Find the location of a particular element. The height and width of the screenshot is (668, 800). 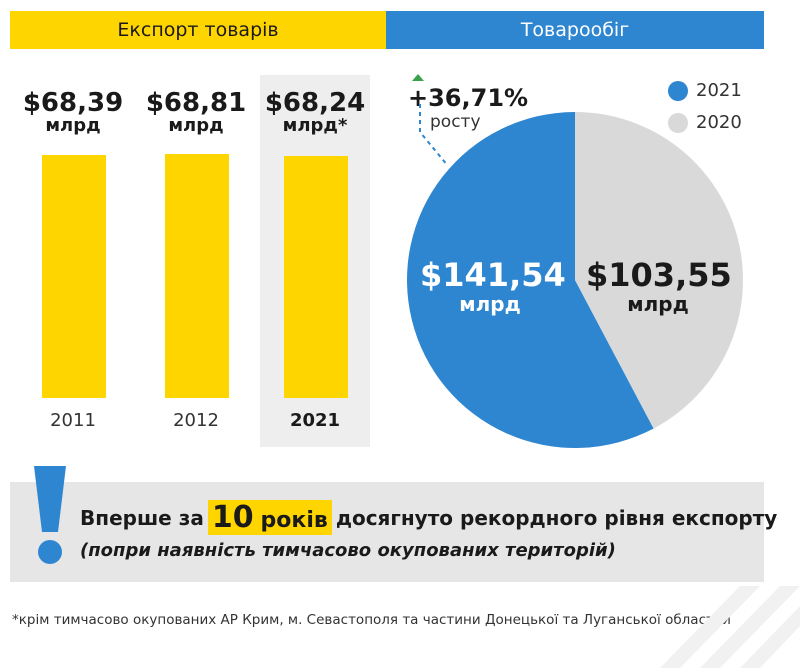

slice-label-2021: $141,54 млрд is located at coordinates (493, 286).